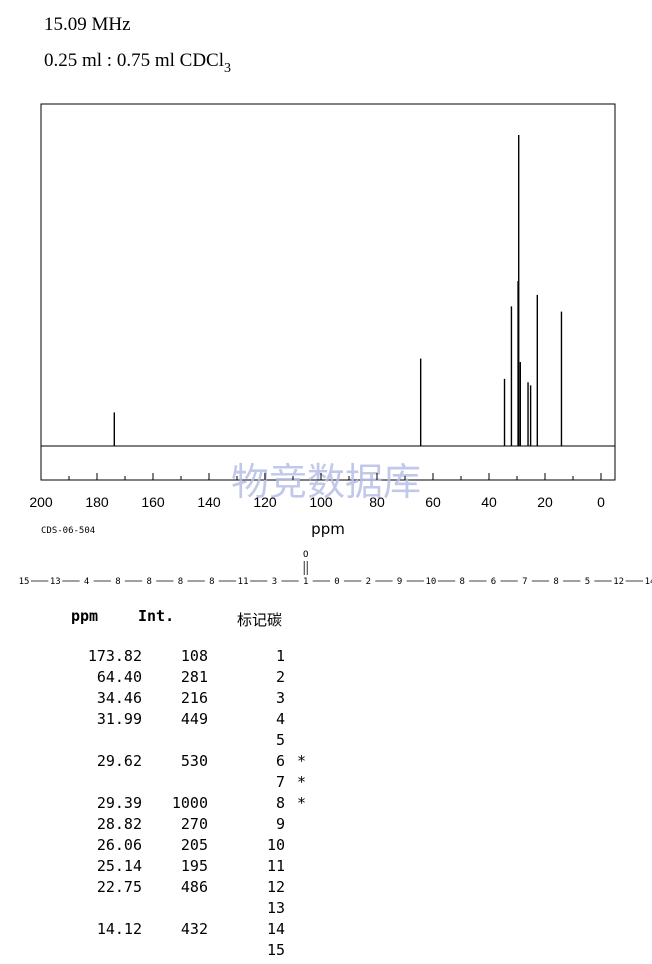  I want to click on structure-atom-number: 1, so click(305, 582).